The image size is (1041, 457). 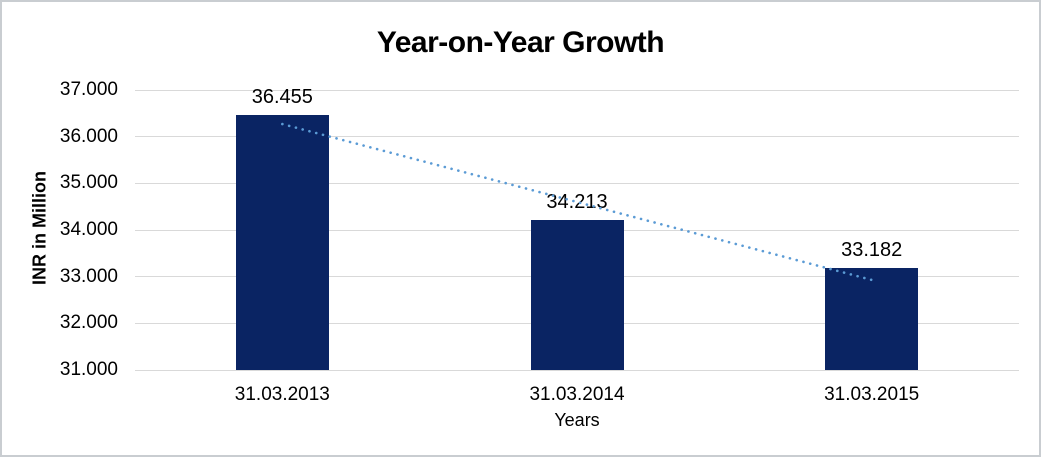 What do you see at coordinates (577, 394) in the screenshot?
I see `x-tick-label: 31.03.2014` at bounding box center [577, 394].